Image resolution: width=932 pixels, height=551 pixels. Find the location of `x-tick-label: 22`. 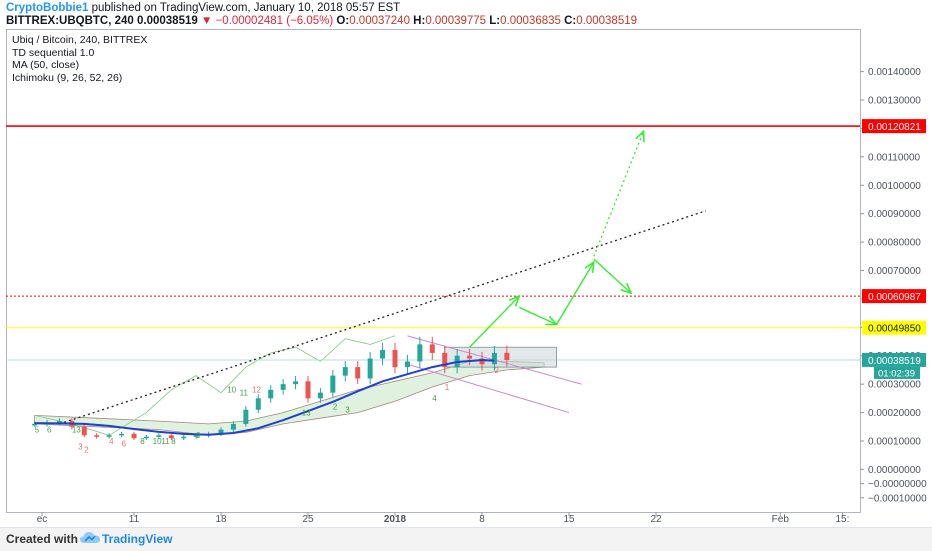

x-tick-label: 22 is located at coordinates (656, 519).